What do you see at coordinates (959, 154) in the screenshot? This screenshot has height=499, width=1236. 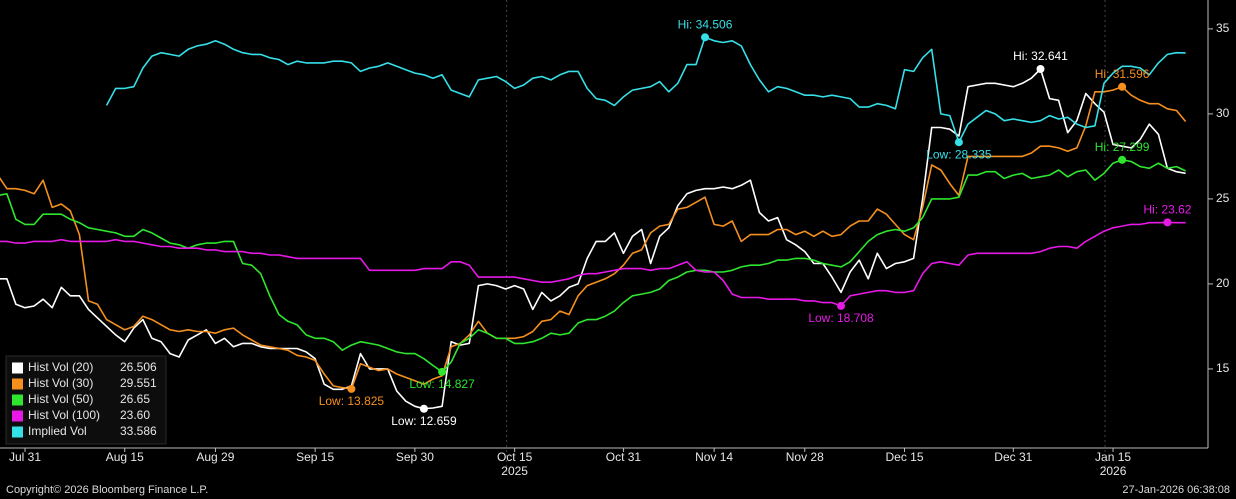 I see `low-label: Low: 28.335` at bounding box center [959, 154].